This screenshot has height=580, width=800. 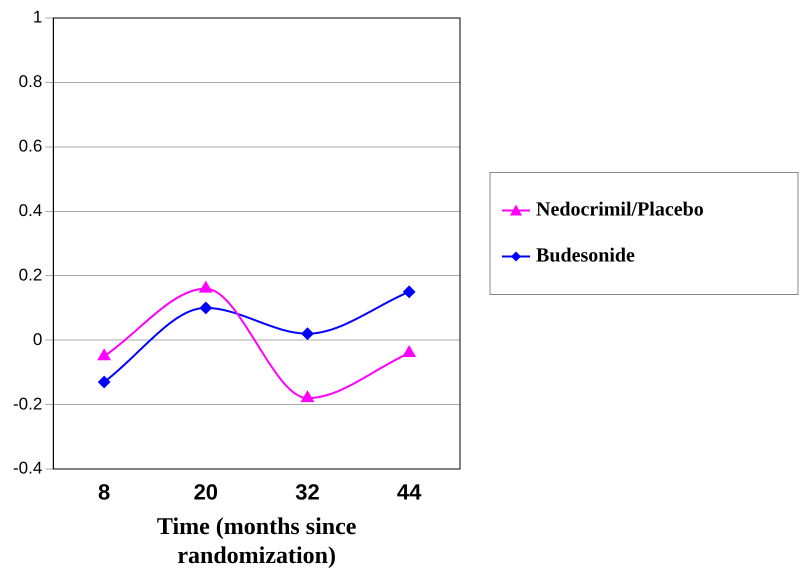 What do you see at coordinates (30, 210) in the screenshot?
I see `y-tick-label: 0.4` at bounding box center [30, 210].